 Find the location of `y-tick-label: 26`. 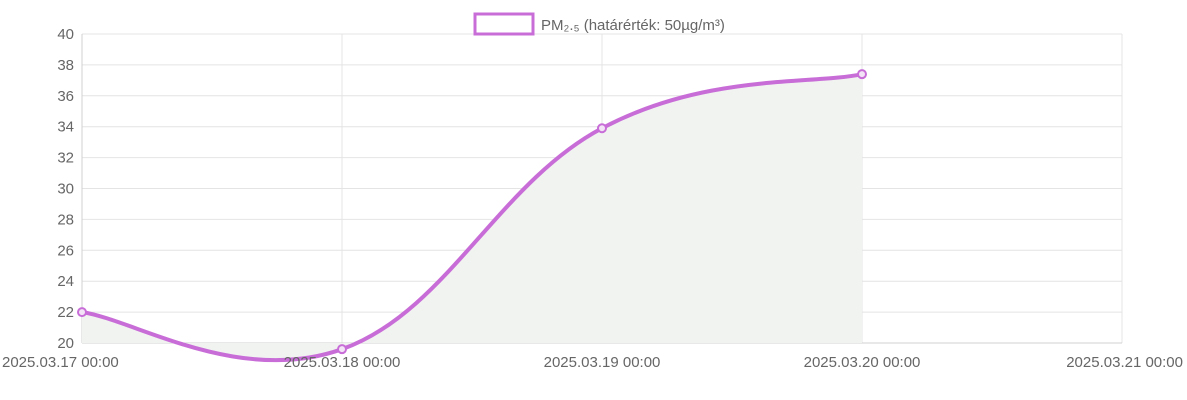

y-tick-label: 26 is located at coordinates (65, 250).